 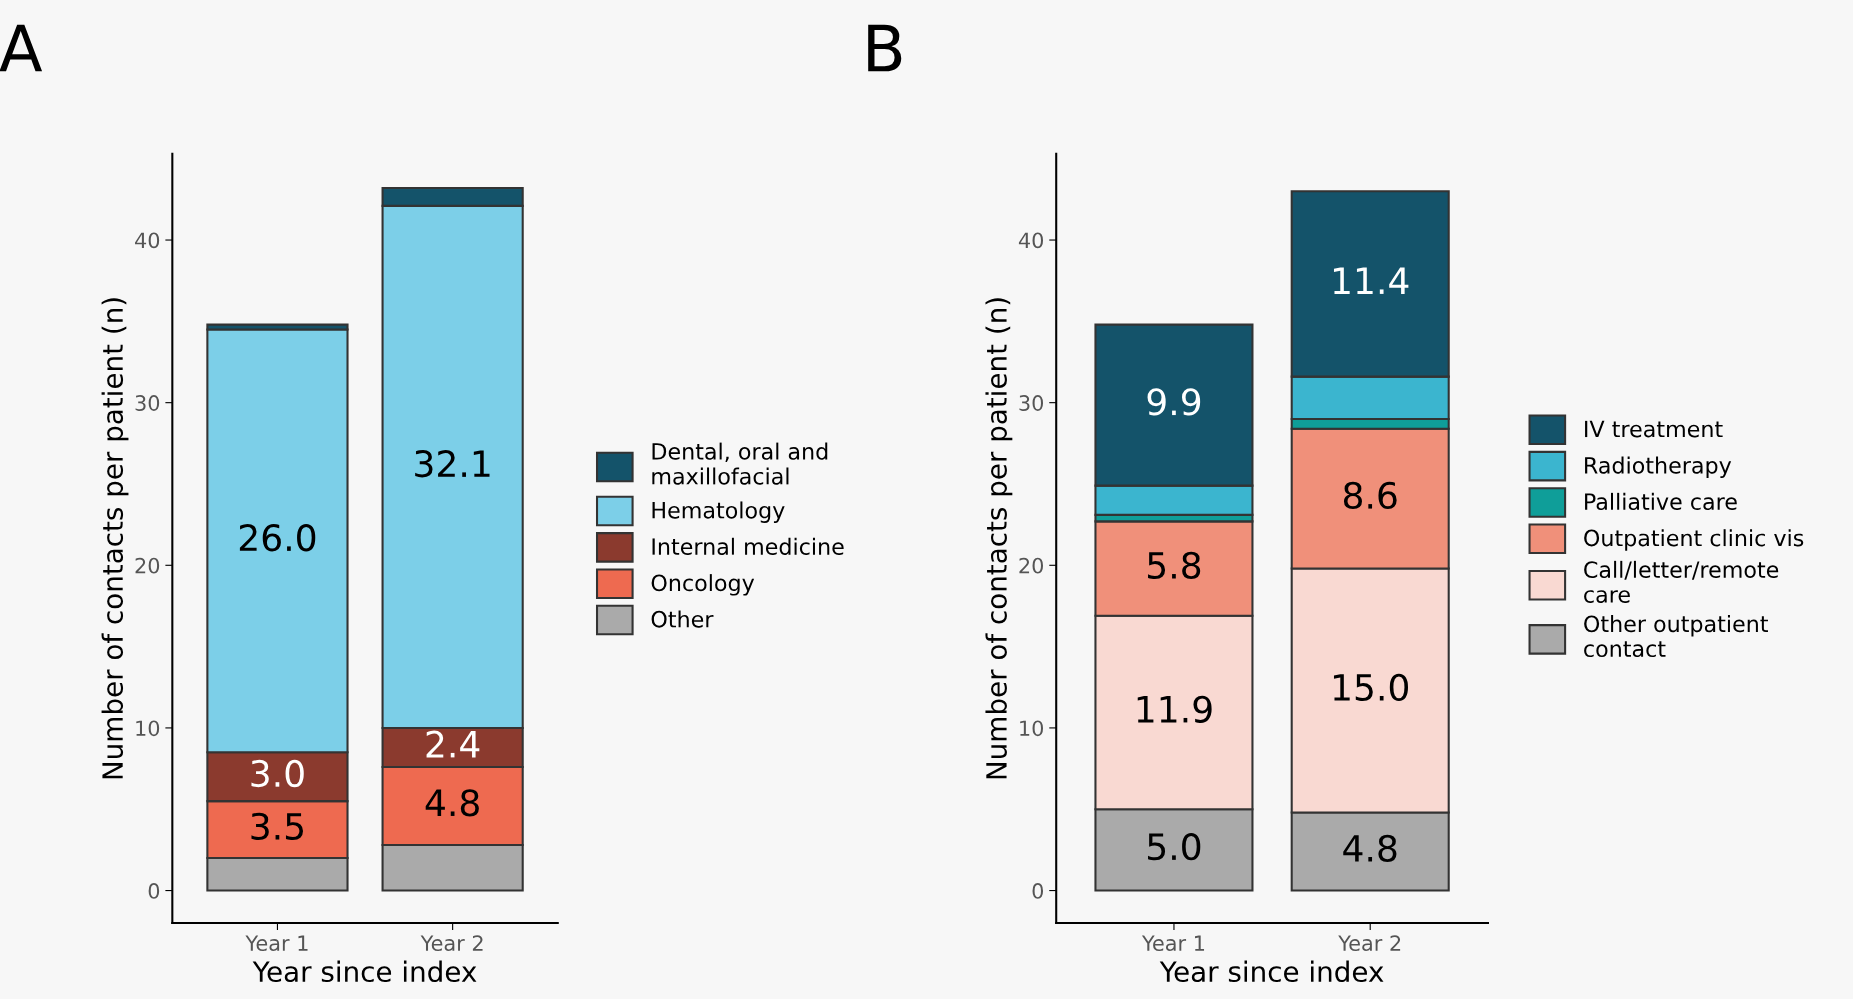 What do you see at coordinates (1371, 687) in the screenshot?
I see `data-label: 15.0` at bounding box center [1371, 687].